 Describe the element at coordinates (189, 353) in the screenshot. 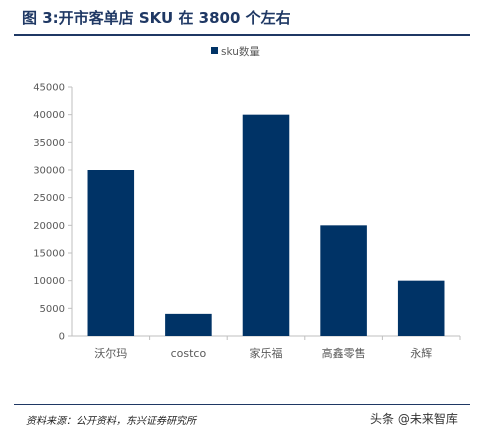

I see `x-tick-label: costco` at that location.